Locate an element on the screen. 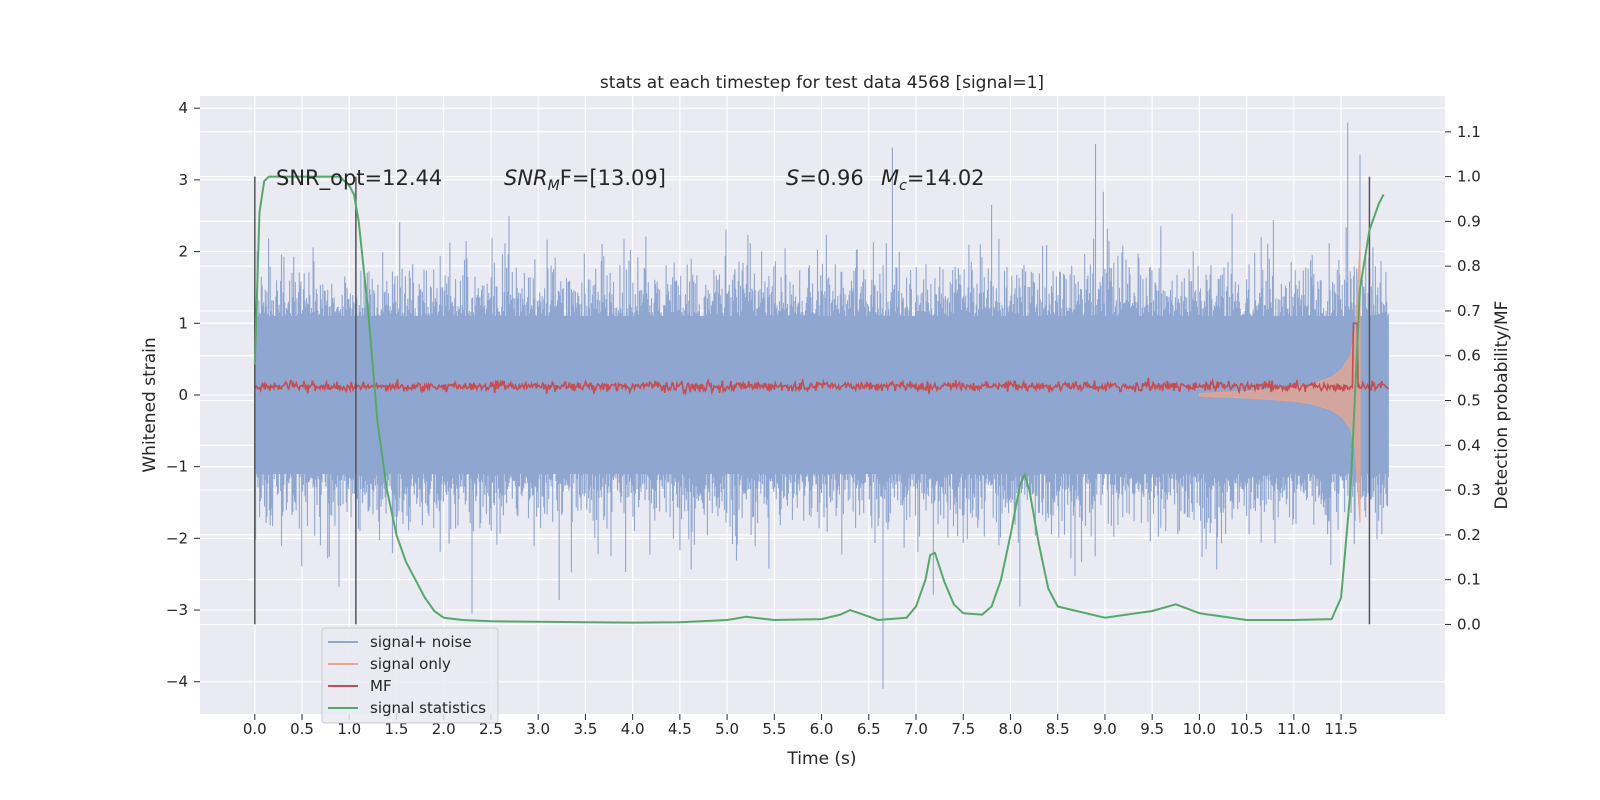 The width and height of the screenshot is (1600, 800). x-tick-label: 2.5 is located at coordinates (491, 729).